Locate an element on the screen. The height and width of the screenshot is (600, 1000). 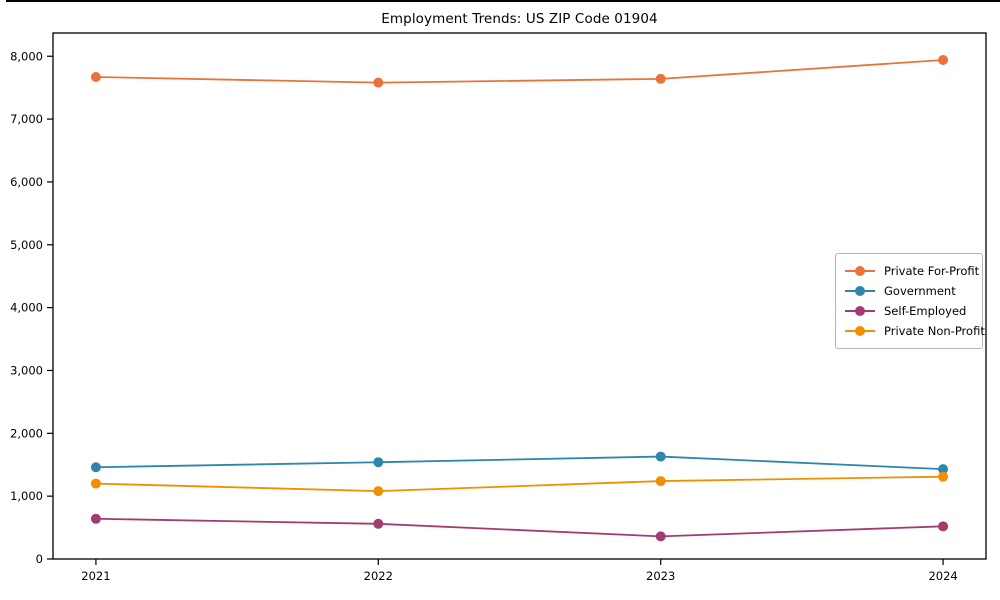
legend-item-private-non-profit: Private Non-Profit is located at coordinates (914, 331).